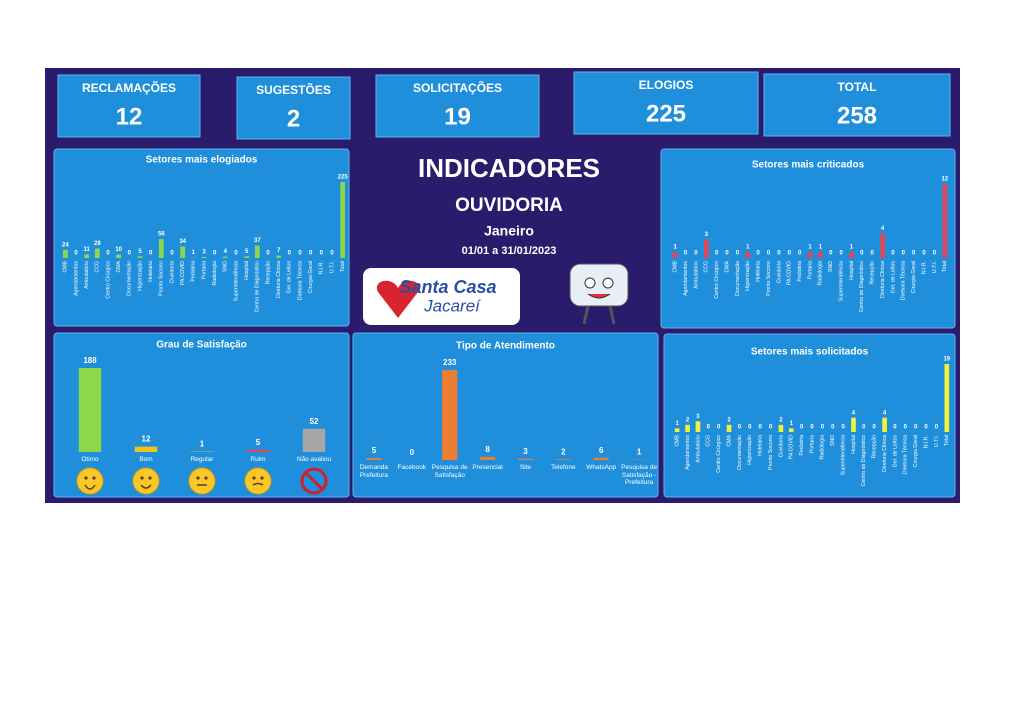 Image resolution: width=1024 pixels, height=724 pixels. What do you see at coordinates (678, 440) in the screenshot?
I see `category-label: CMB` at bounding box center [678, 440].